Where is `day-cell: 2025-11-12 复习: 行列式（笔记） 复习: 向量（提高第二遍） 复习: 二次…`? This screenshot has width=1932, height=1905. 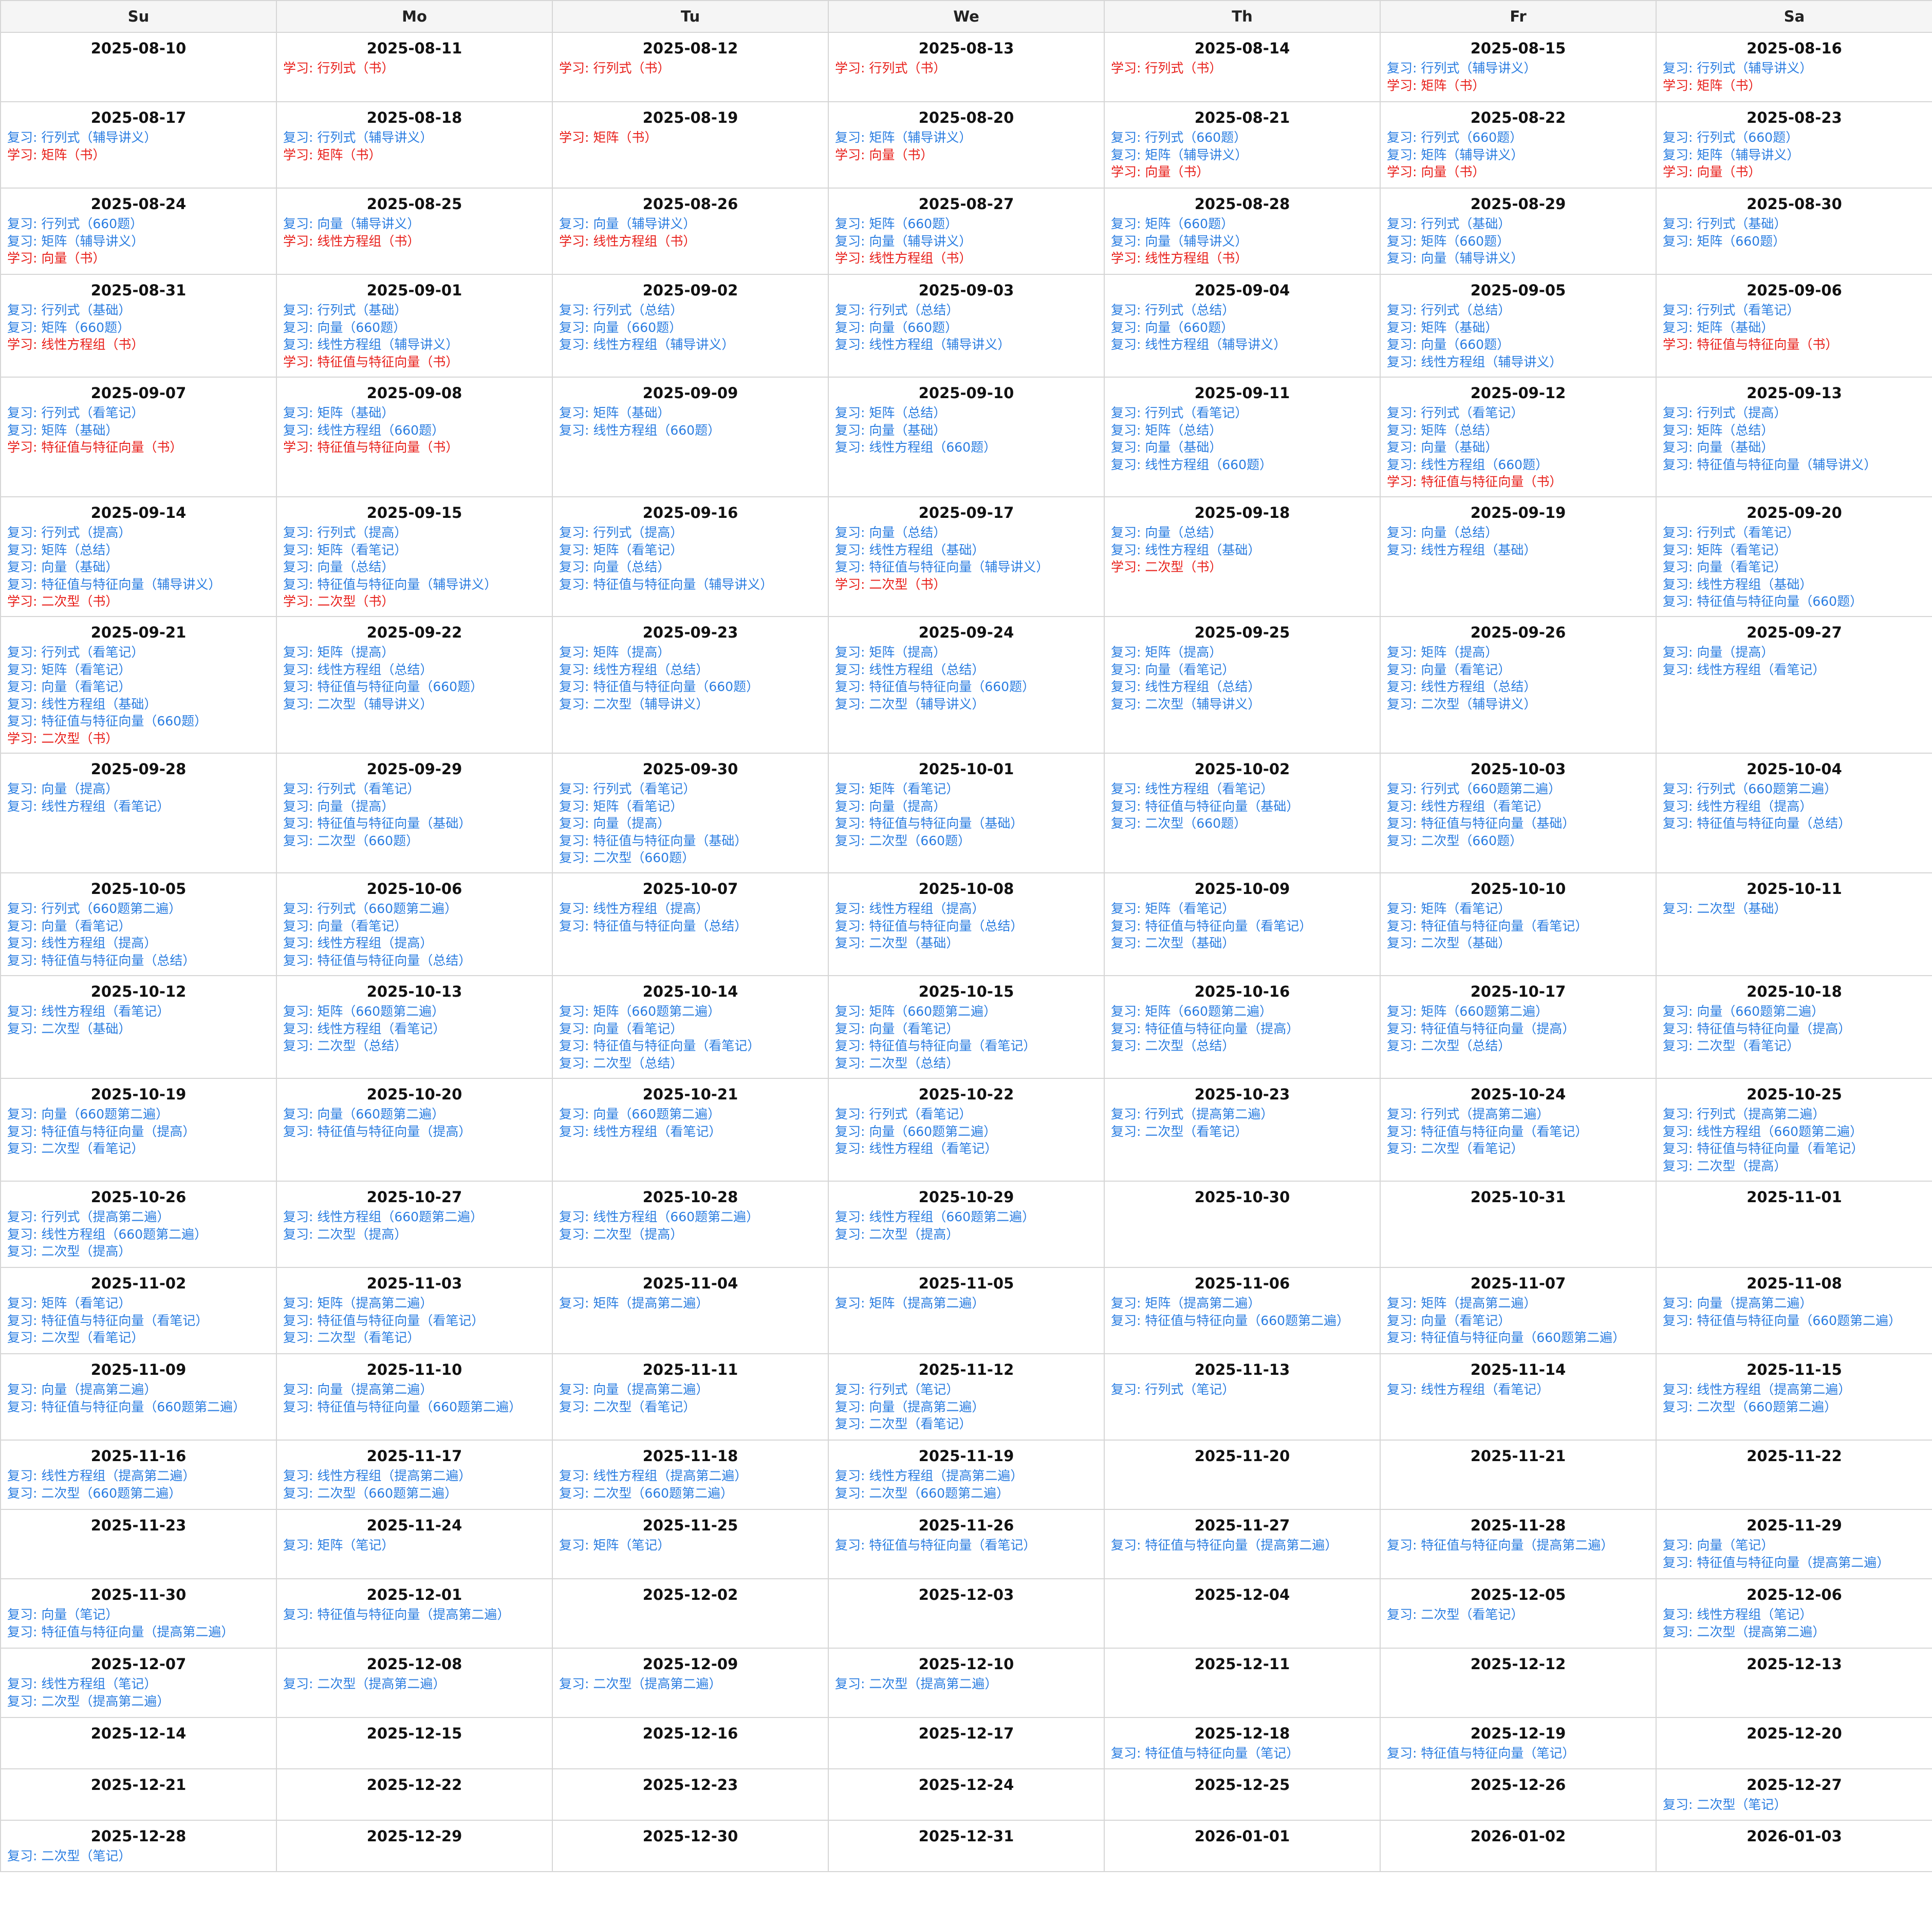 day-cell: 2025-11-12 复习: 行列式（笔记） 复习: 向量（提高第二遍） 复习: 二次… is located at coordinates (967, 1397).